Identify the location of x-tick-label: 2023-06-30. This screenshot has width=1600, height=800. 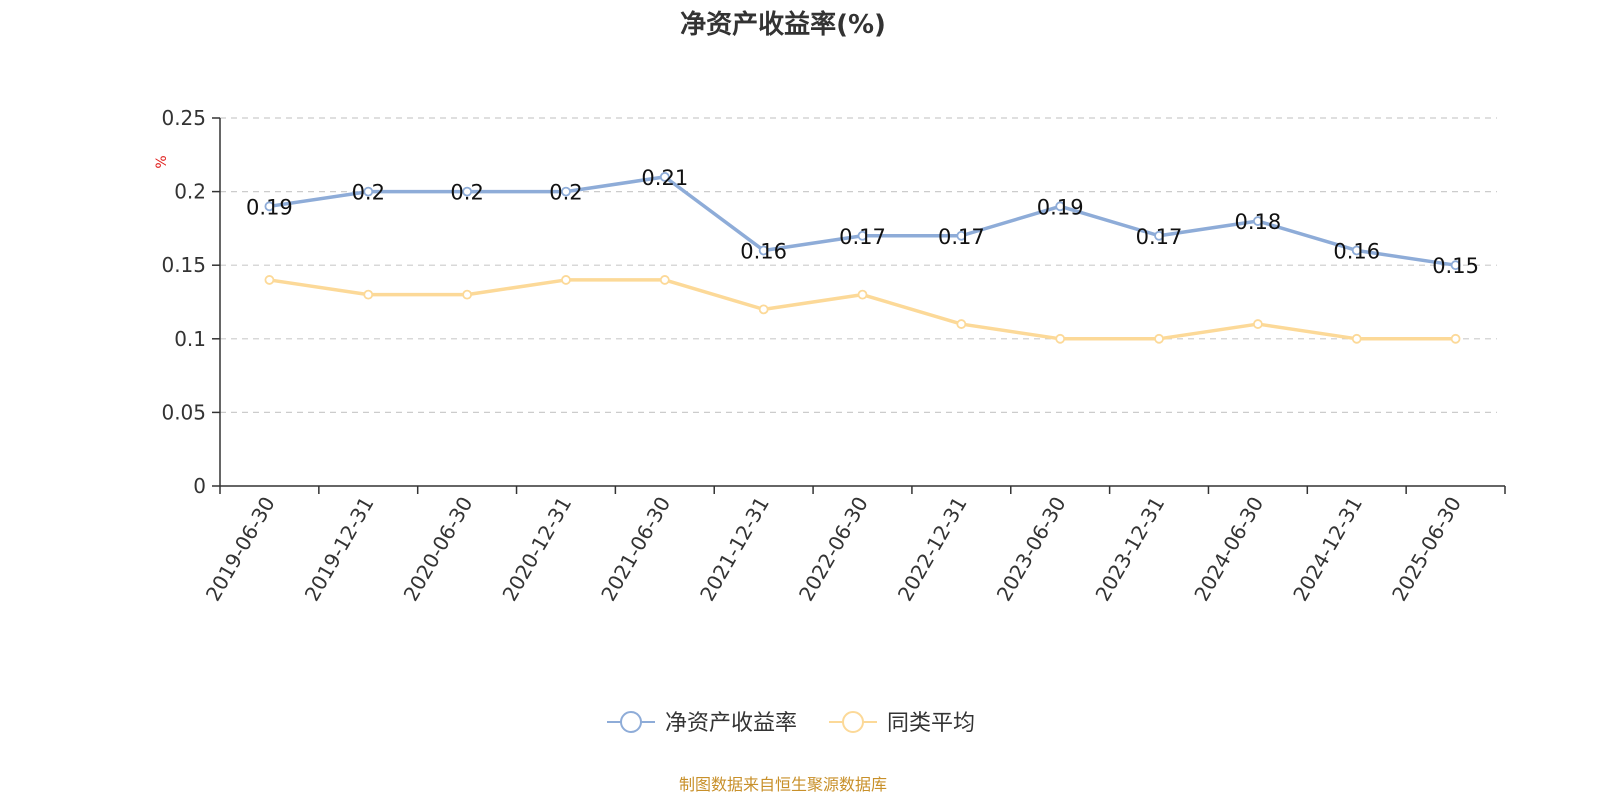
(1031, 549).